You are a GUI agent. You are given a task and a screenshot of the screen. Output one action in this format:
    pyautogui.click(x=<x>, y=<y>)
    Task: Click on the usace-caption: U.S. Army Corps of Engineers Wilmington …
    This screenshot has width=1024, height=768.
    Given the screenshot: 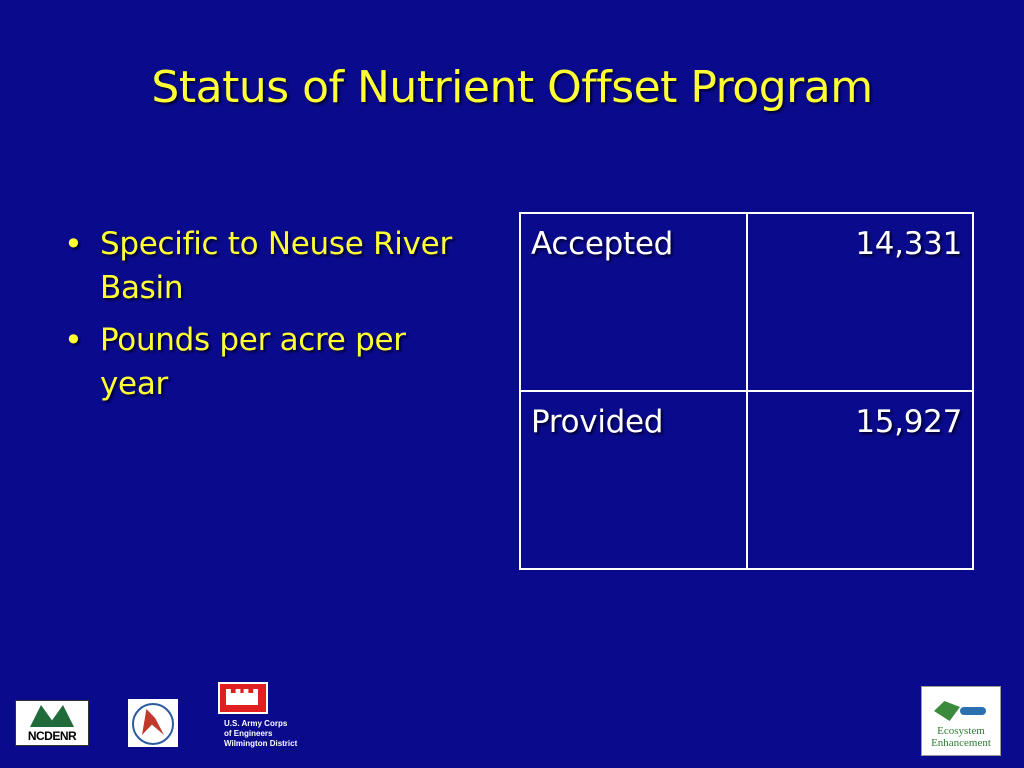 What is the action you would take?
    pyautogui.click(x=279, y=734)
    